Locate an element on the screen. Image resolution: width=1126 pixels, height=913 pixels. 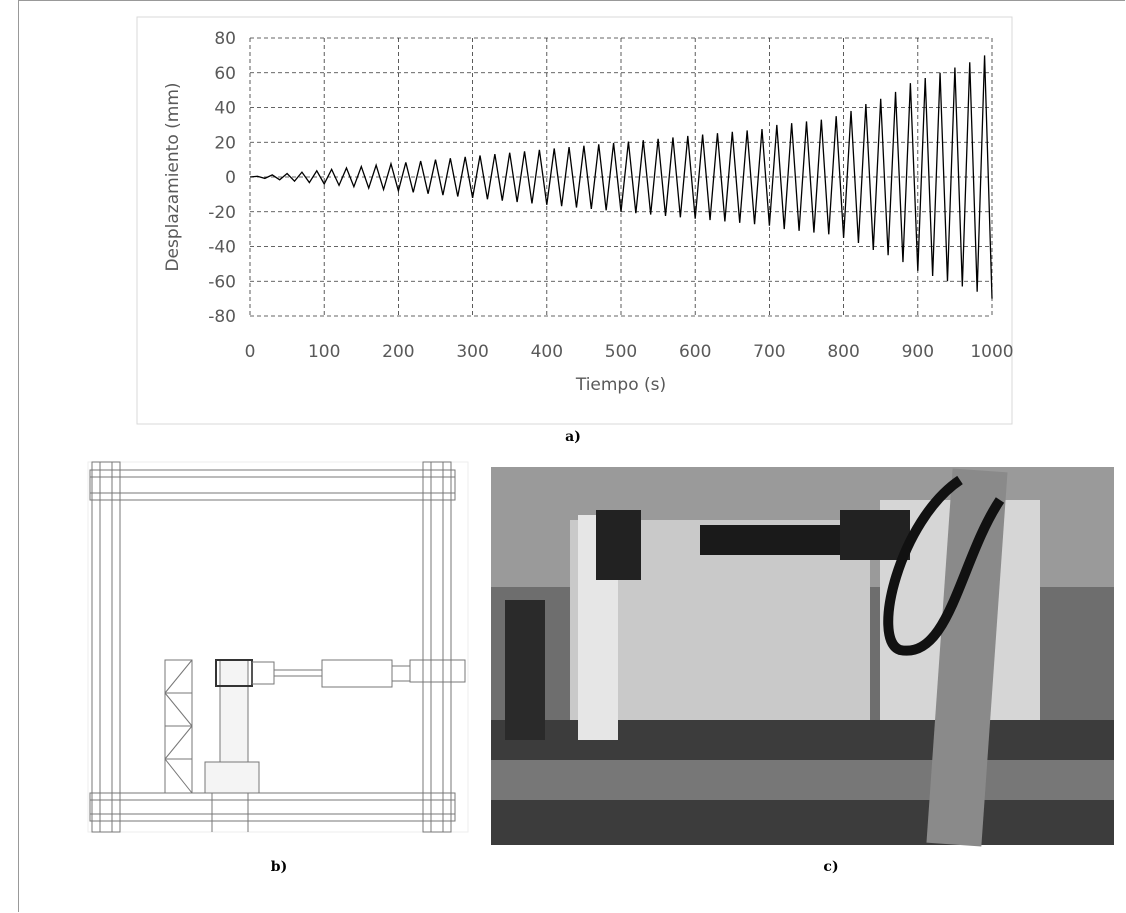
x-tick-label: 300 is located at coordinates (472, 352).